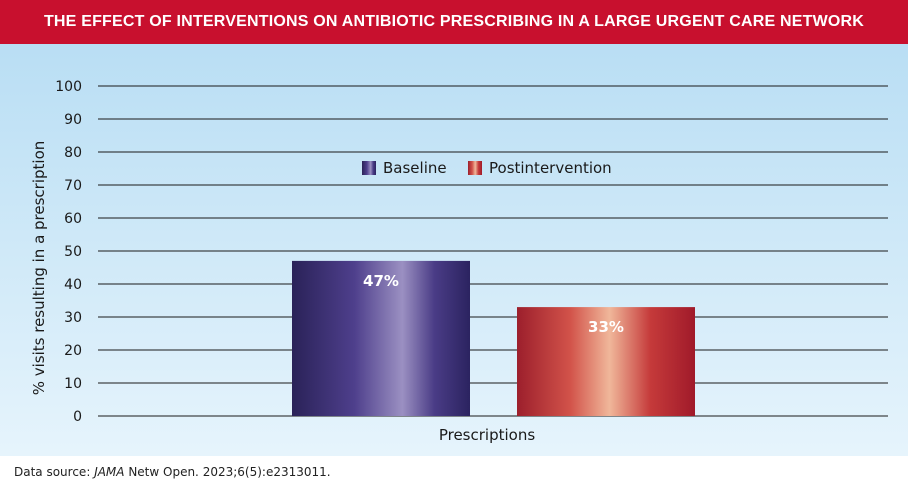 The width and height of the screenshot is (908, 497). Describe the element at coordinates (73, 351) in the screenshot. I see `y-tick-label-20: 20` at that location.